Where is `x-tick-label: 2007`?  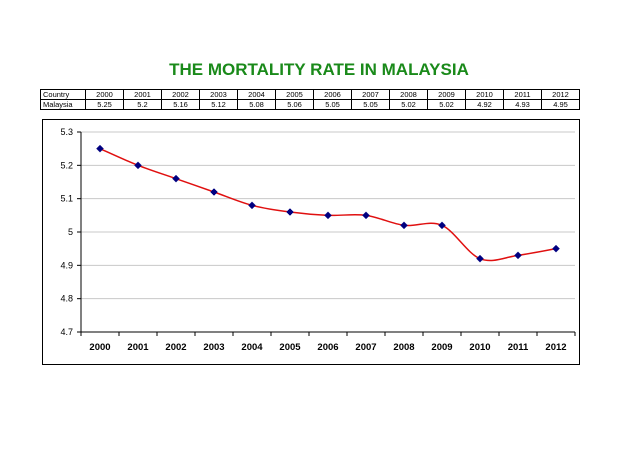 x-tick-label: 2007 is located at coordinates (365, 347).